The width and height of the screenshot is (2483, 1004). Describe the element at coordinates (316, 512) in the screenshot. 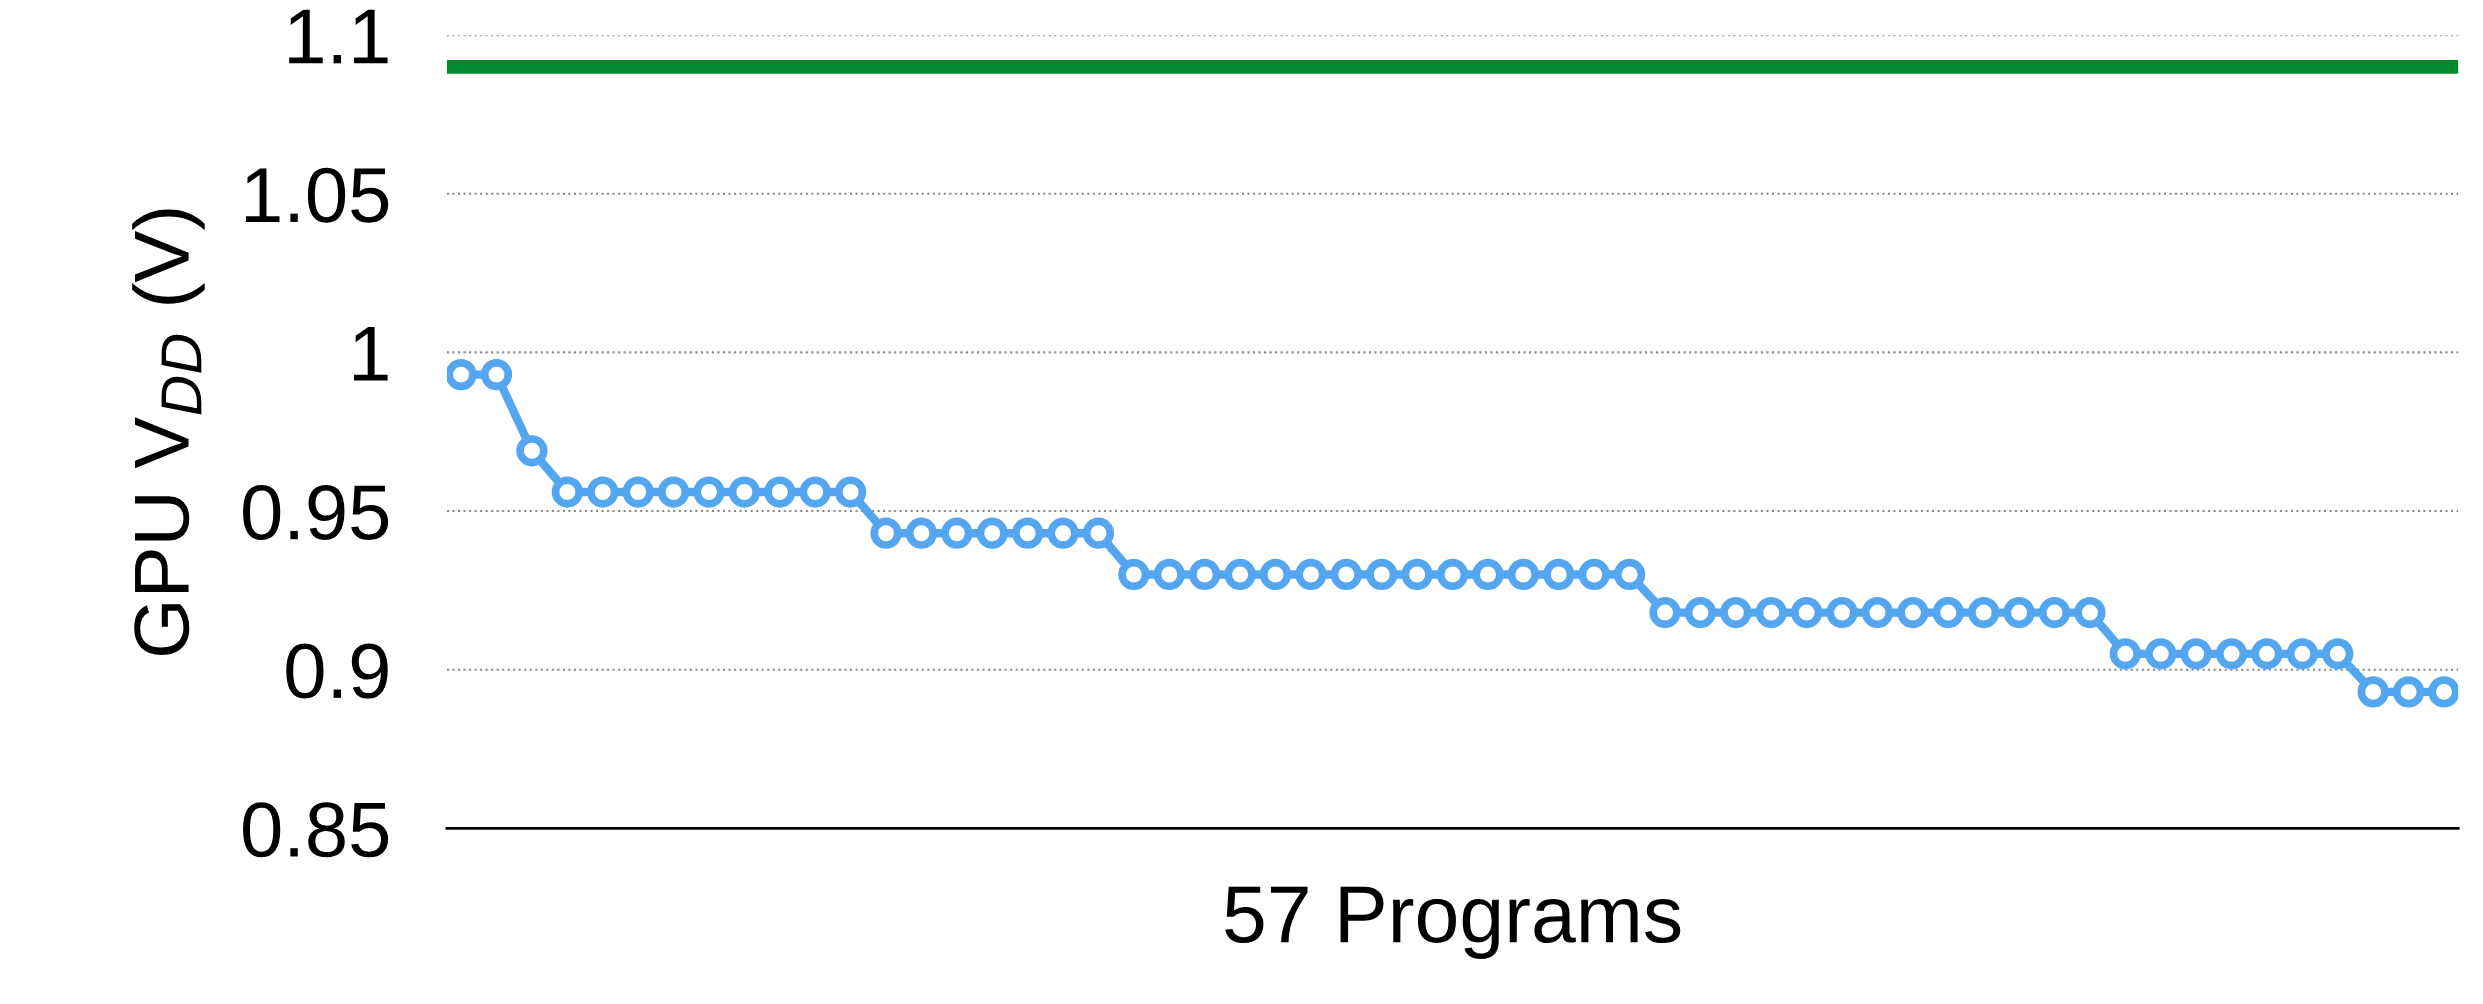

I see `y-tick-label: 0.95` at that location.